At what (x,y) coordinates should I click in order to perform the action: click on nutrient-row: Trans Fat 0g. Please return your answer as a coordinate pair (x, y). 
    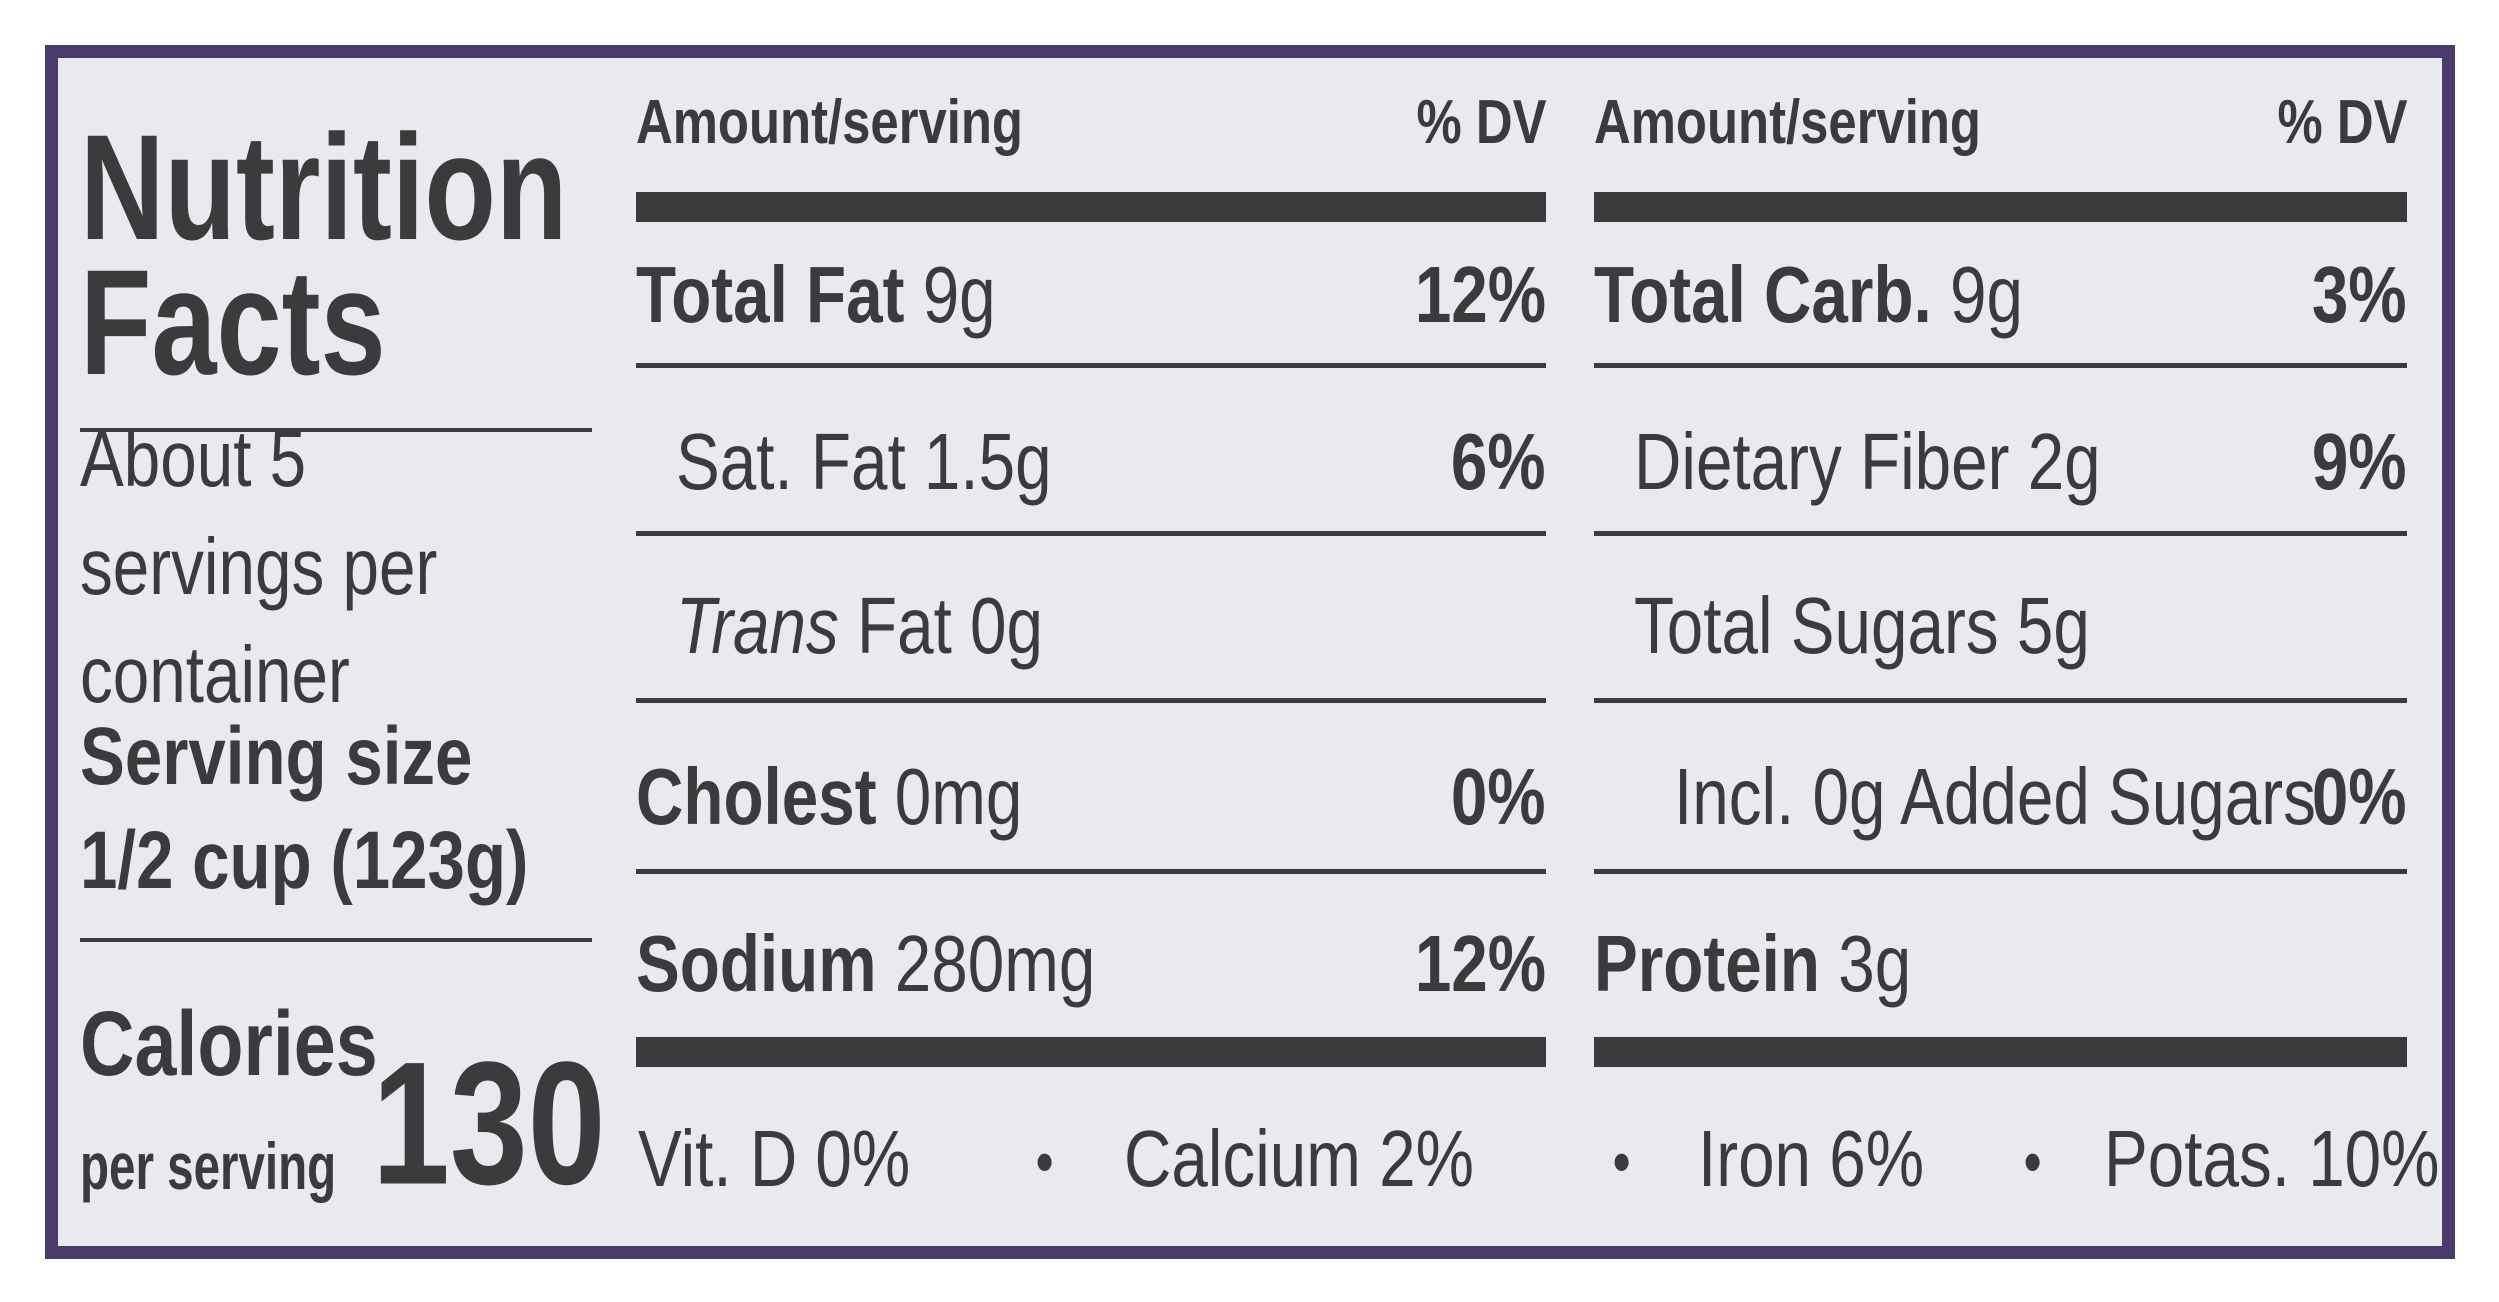
    Looking at the image, I should click on (859, 626).